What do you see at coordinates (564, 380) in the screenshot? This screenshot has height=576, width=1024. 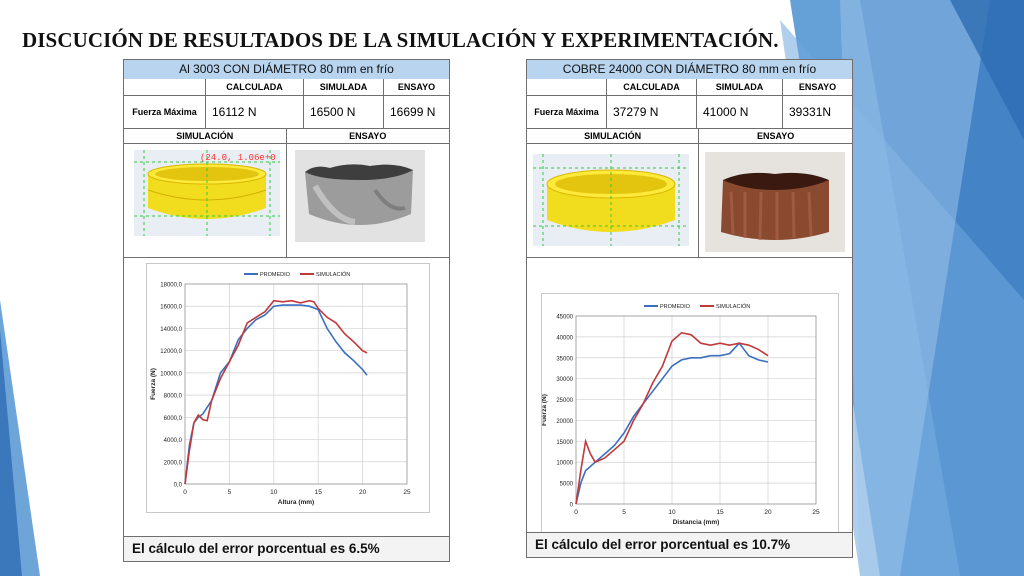 I see `y-tick-label: 30000` at bounding box center [564, 380].